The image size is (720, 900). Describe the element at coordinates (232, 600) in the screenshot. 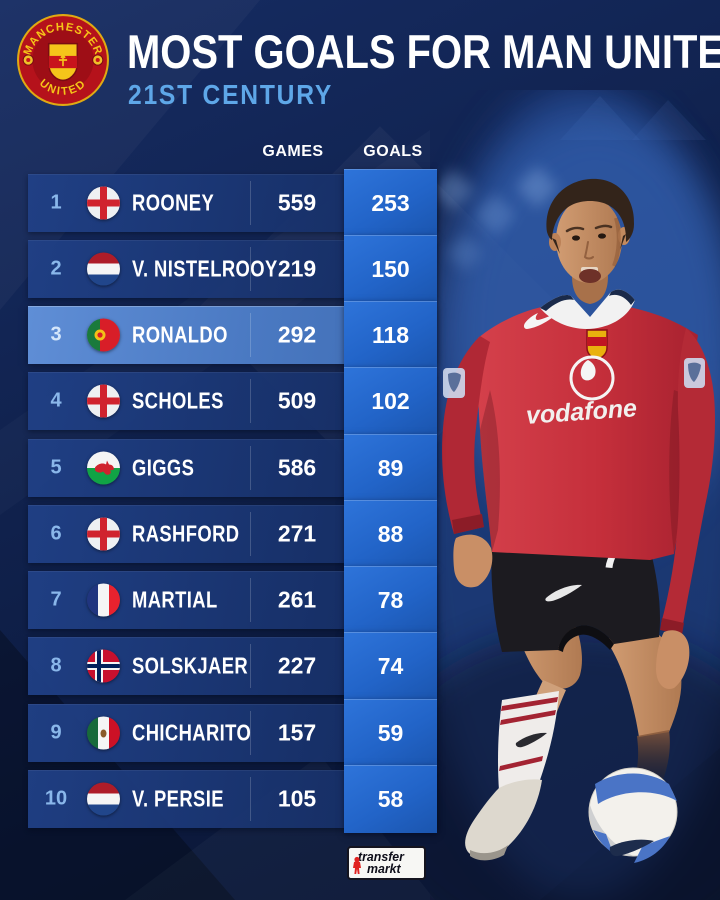

I see `table-row: 7 MARTIAL 261 78` at that location.